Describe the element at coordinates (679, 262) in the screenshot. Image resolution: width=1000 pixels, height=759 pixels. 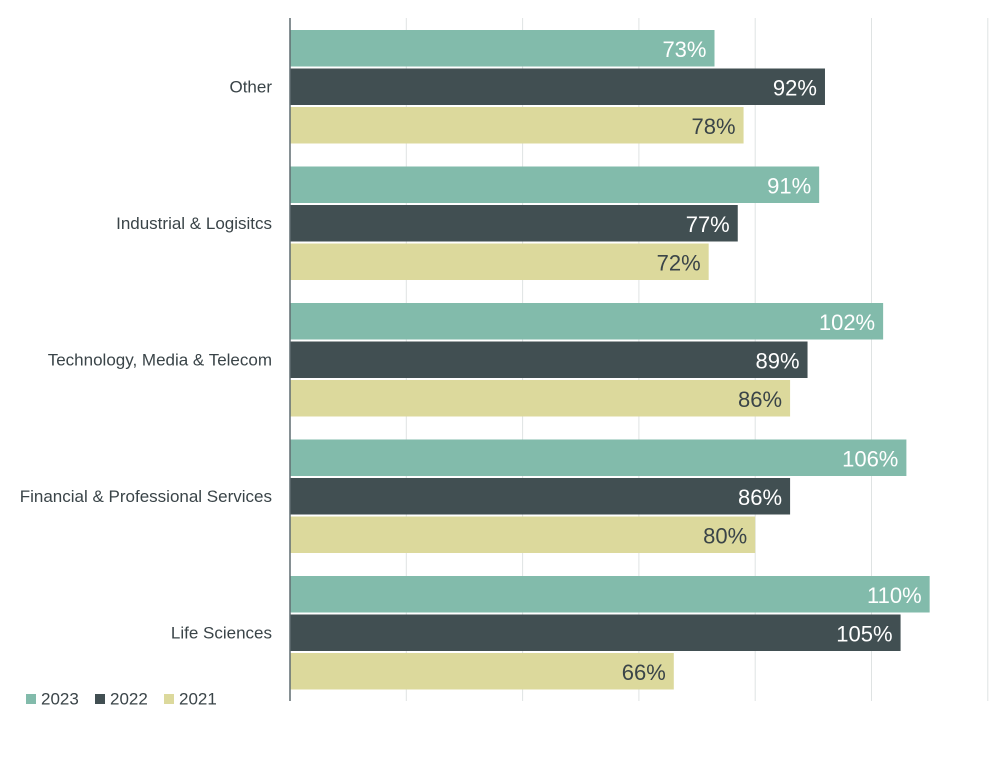
I see `data-label: 72%` at that location.